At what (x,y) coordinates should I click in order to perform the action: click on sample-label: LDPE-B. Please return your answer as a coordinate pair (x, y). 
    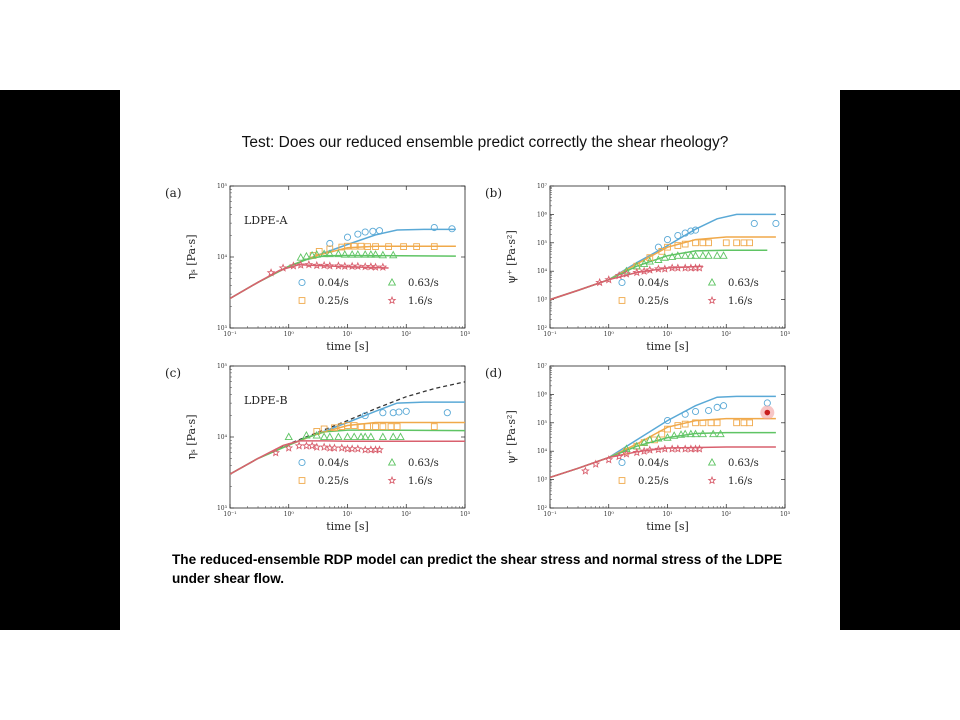
    Looking at the image, I should click on (266, 400).